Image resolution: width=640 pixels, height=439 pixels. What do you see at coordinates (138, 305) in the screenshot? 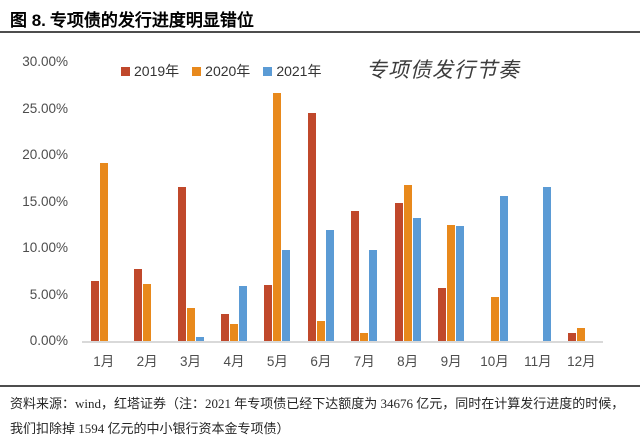
I see `bar-2019年-2月` at bounding box center [138, 305].